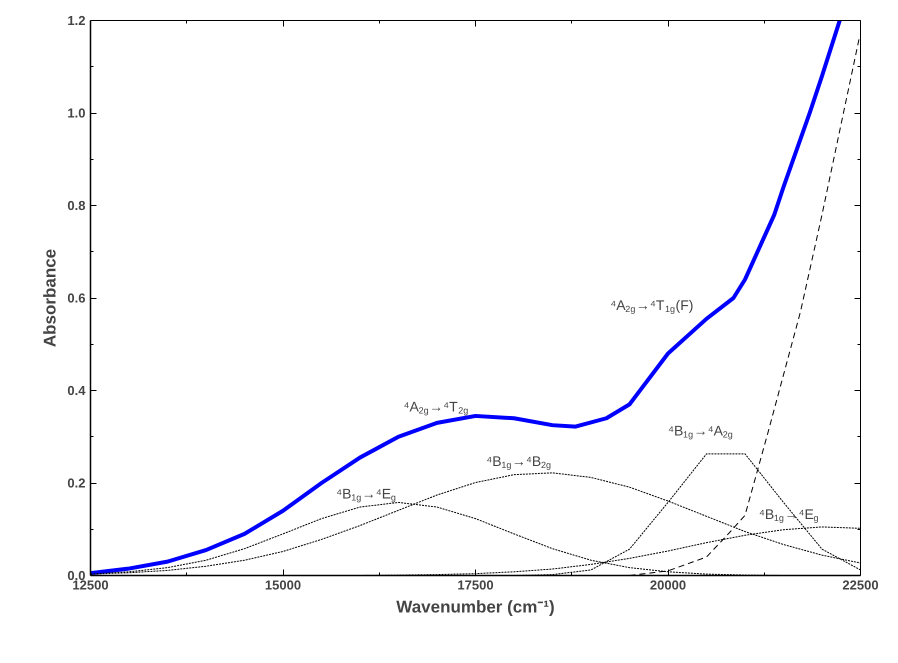 The width and height of the screenshot is (898, 663). I want to click on y-axis-title: Absorbance, so click(50, 298).